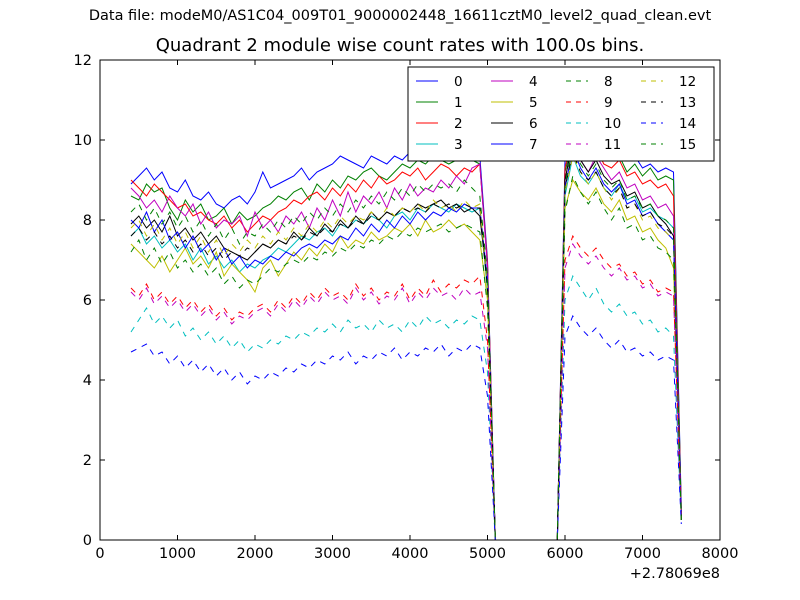  What do you see at coordinates (608, 82) in the screenshot?
I see `legend-label: 8` at bounding box center [608, 82].